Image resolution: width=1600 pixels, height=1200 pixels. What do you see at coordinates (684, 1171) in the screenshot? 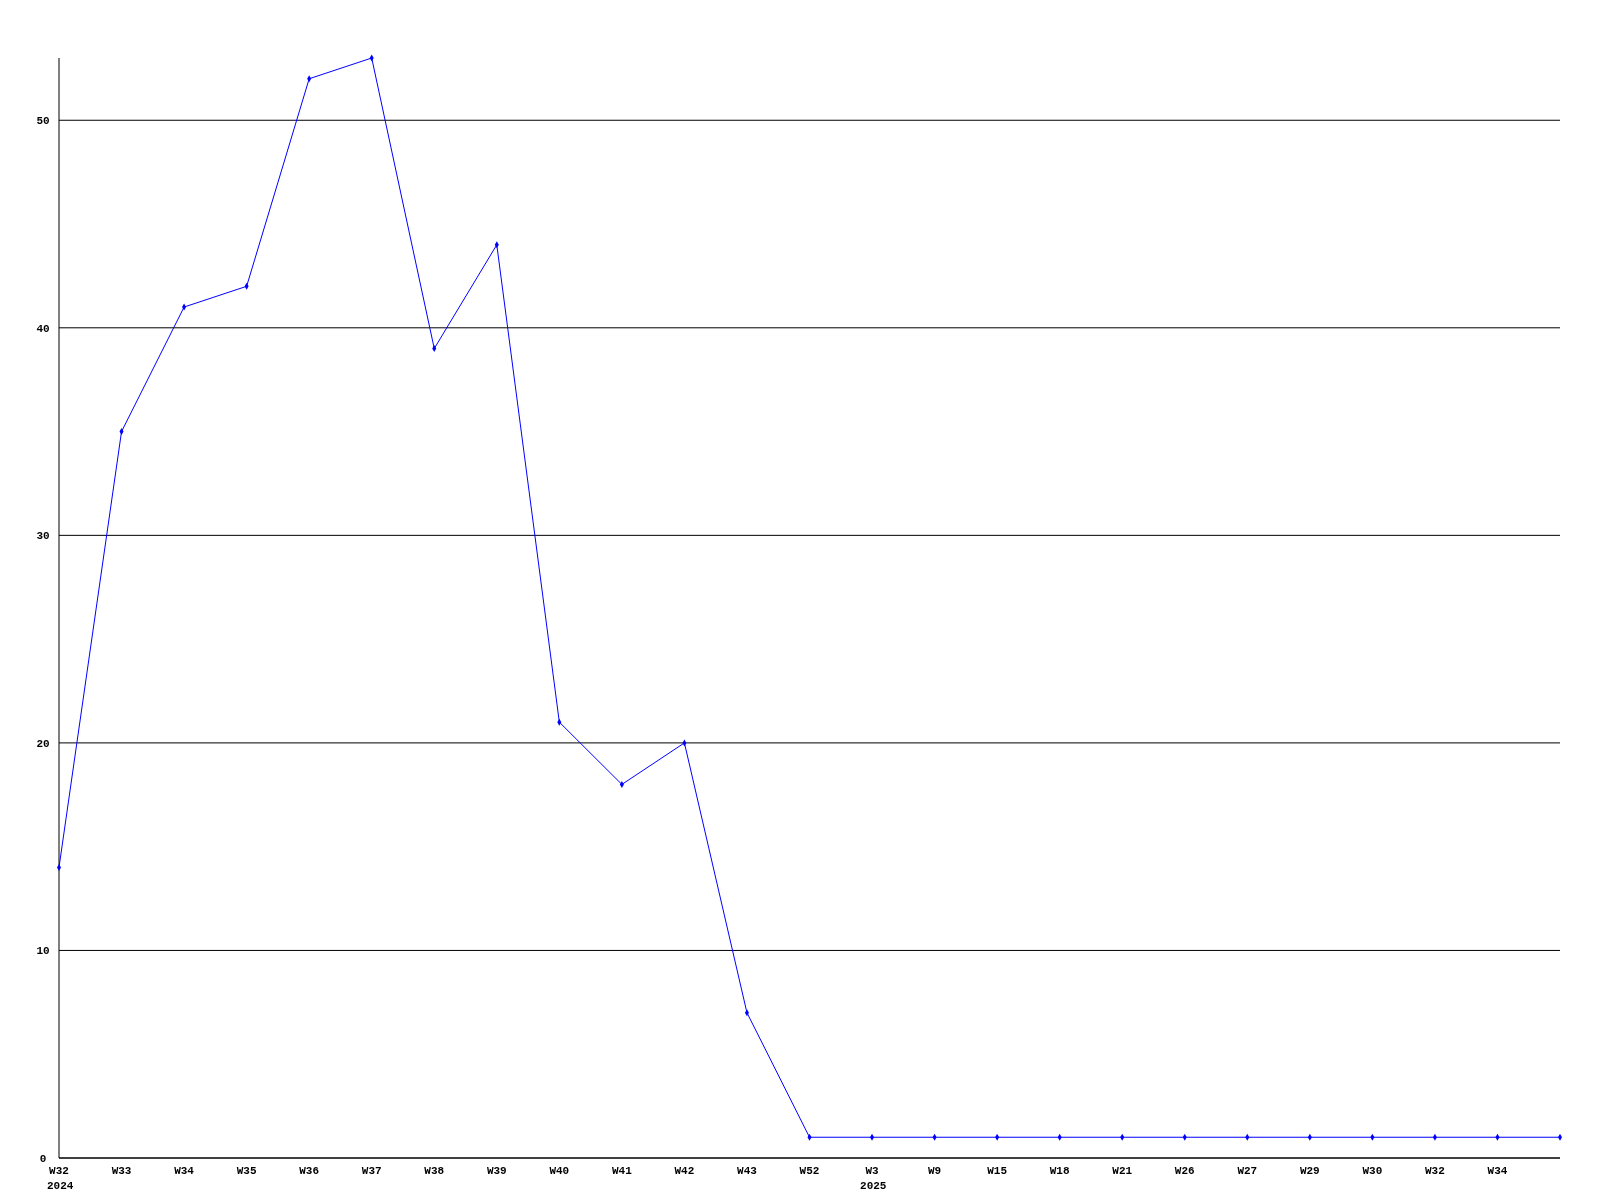
I see `x-tick-label: W42` at bounding box center [684, 1171].